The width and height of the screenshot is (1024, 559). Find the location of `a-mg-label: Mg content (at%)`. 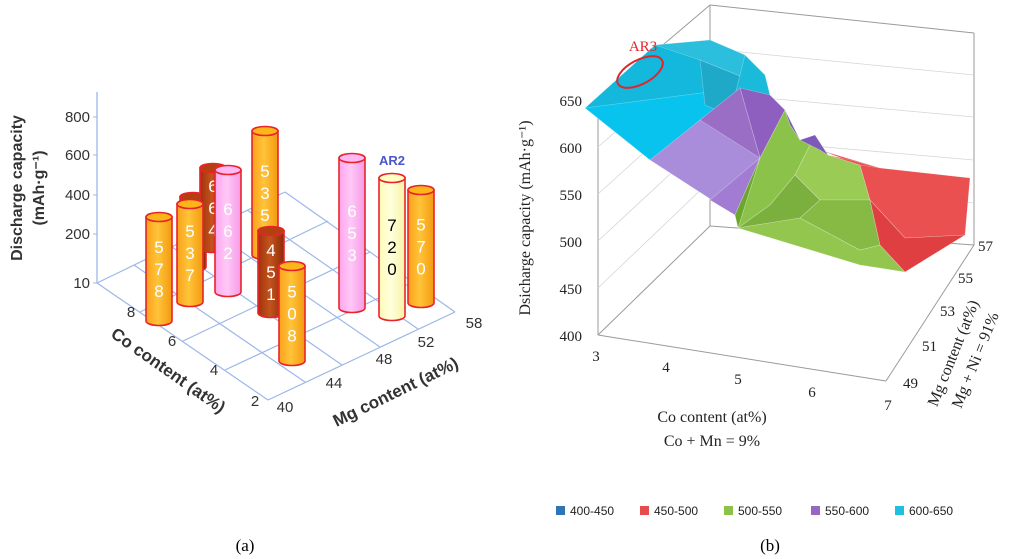

a-mg-label: Mg content (at%) is located at coordinates (395, 392).